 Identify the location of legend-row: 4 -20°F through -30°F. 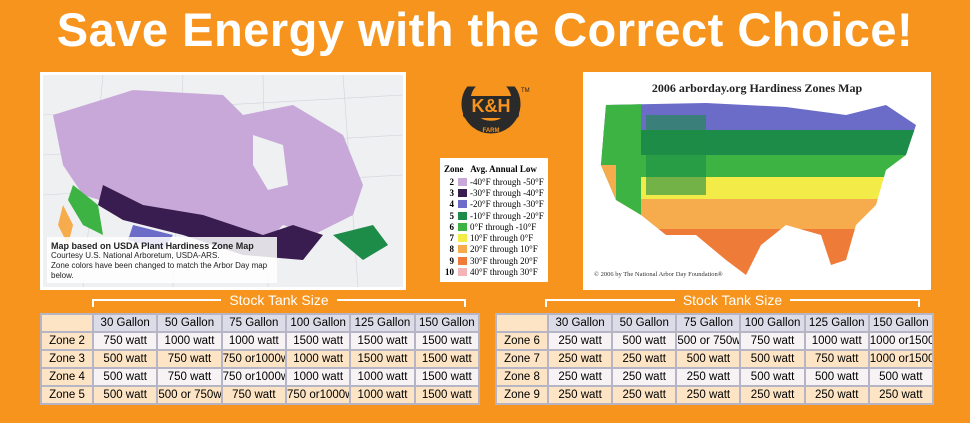
(494, 204).